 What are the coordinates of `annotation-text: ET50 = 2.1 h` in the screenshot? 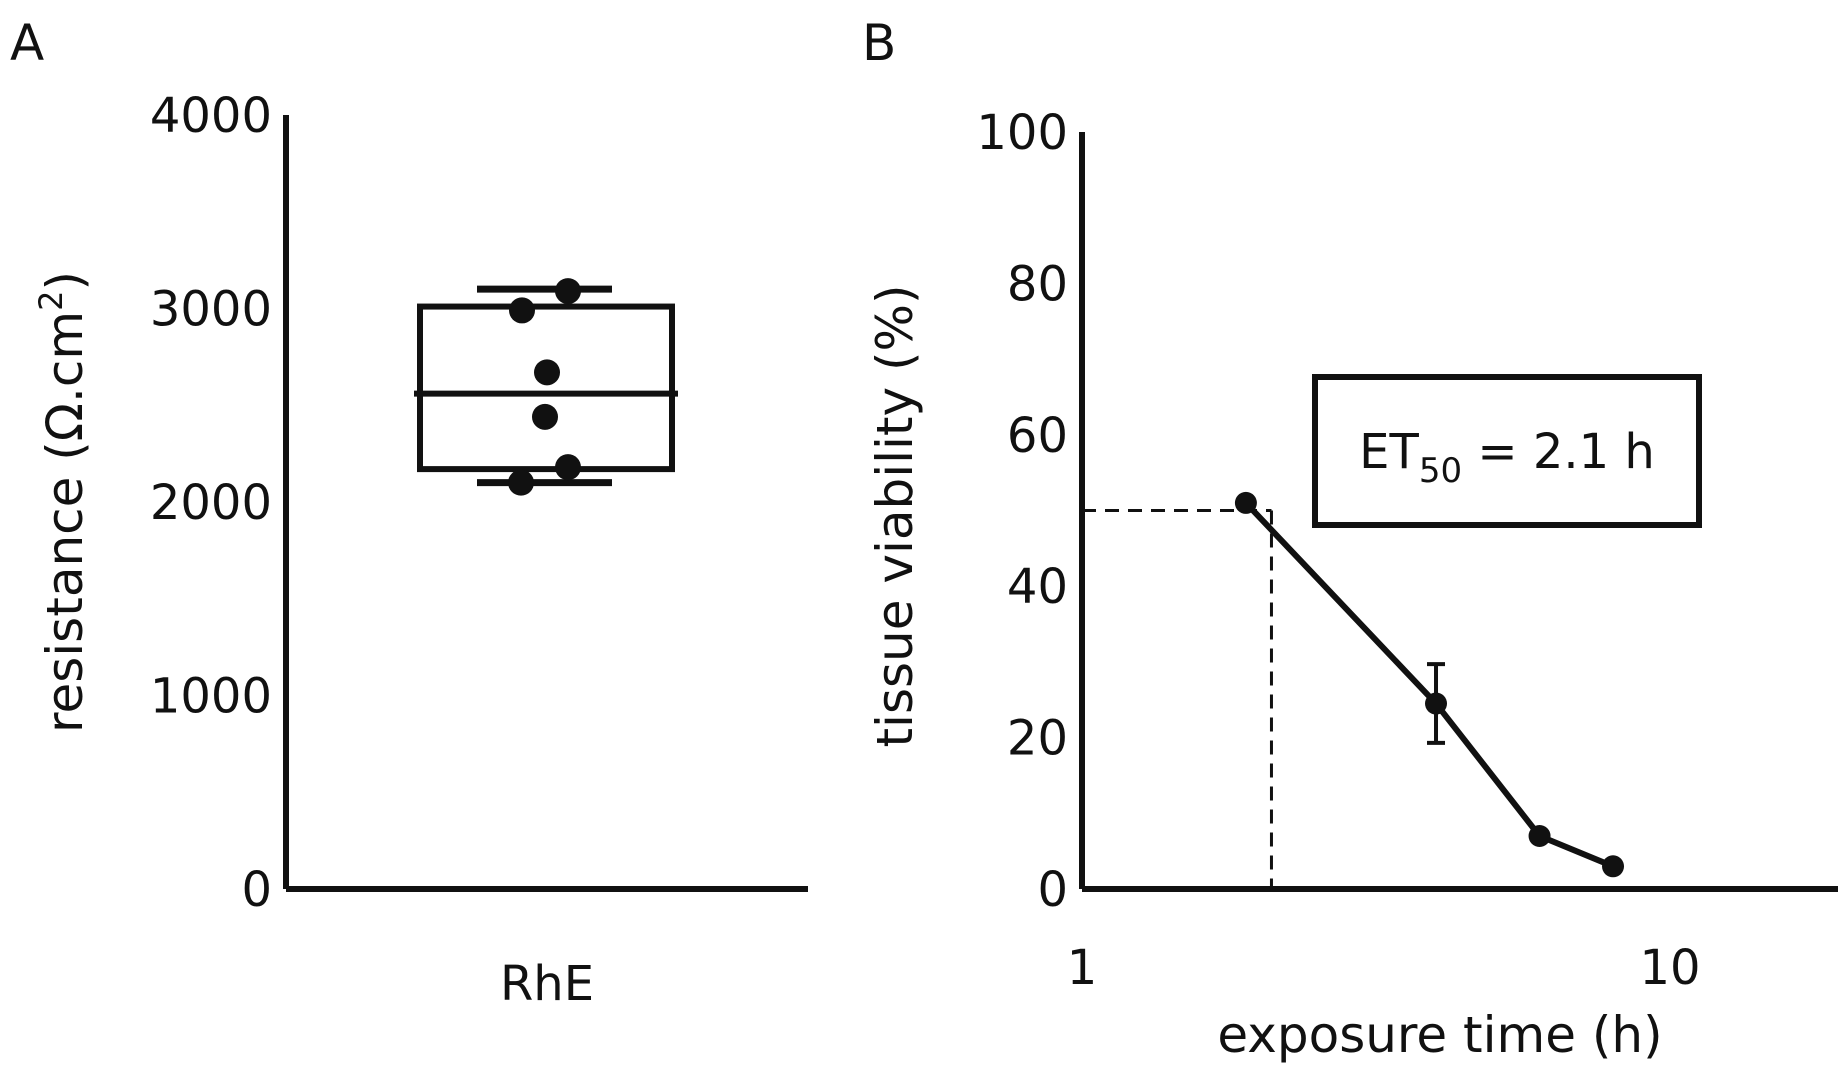 It's located at (1507, 457).